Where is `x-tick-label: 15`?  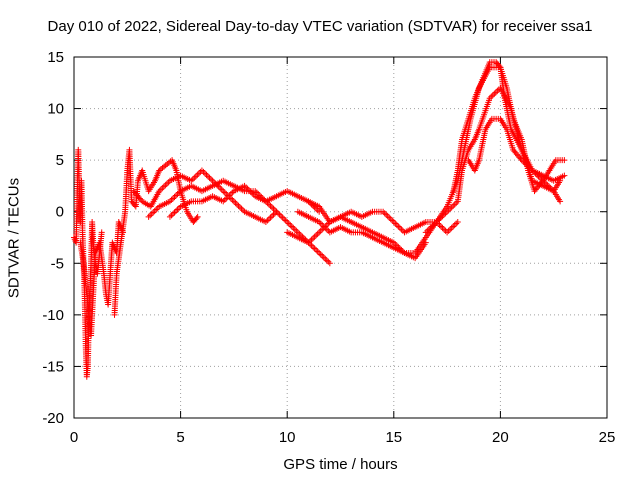 x-tick-label: 15 is located at coordinates (393, 437).